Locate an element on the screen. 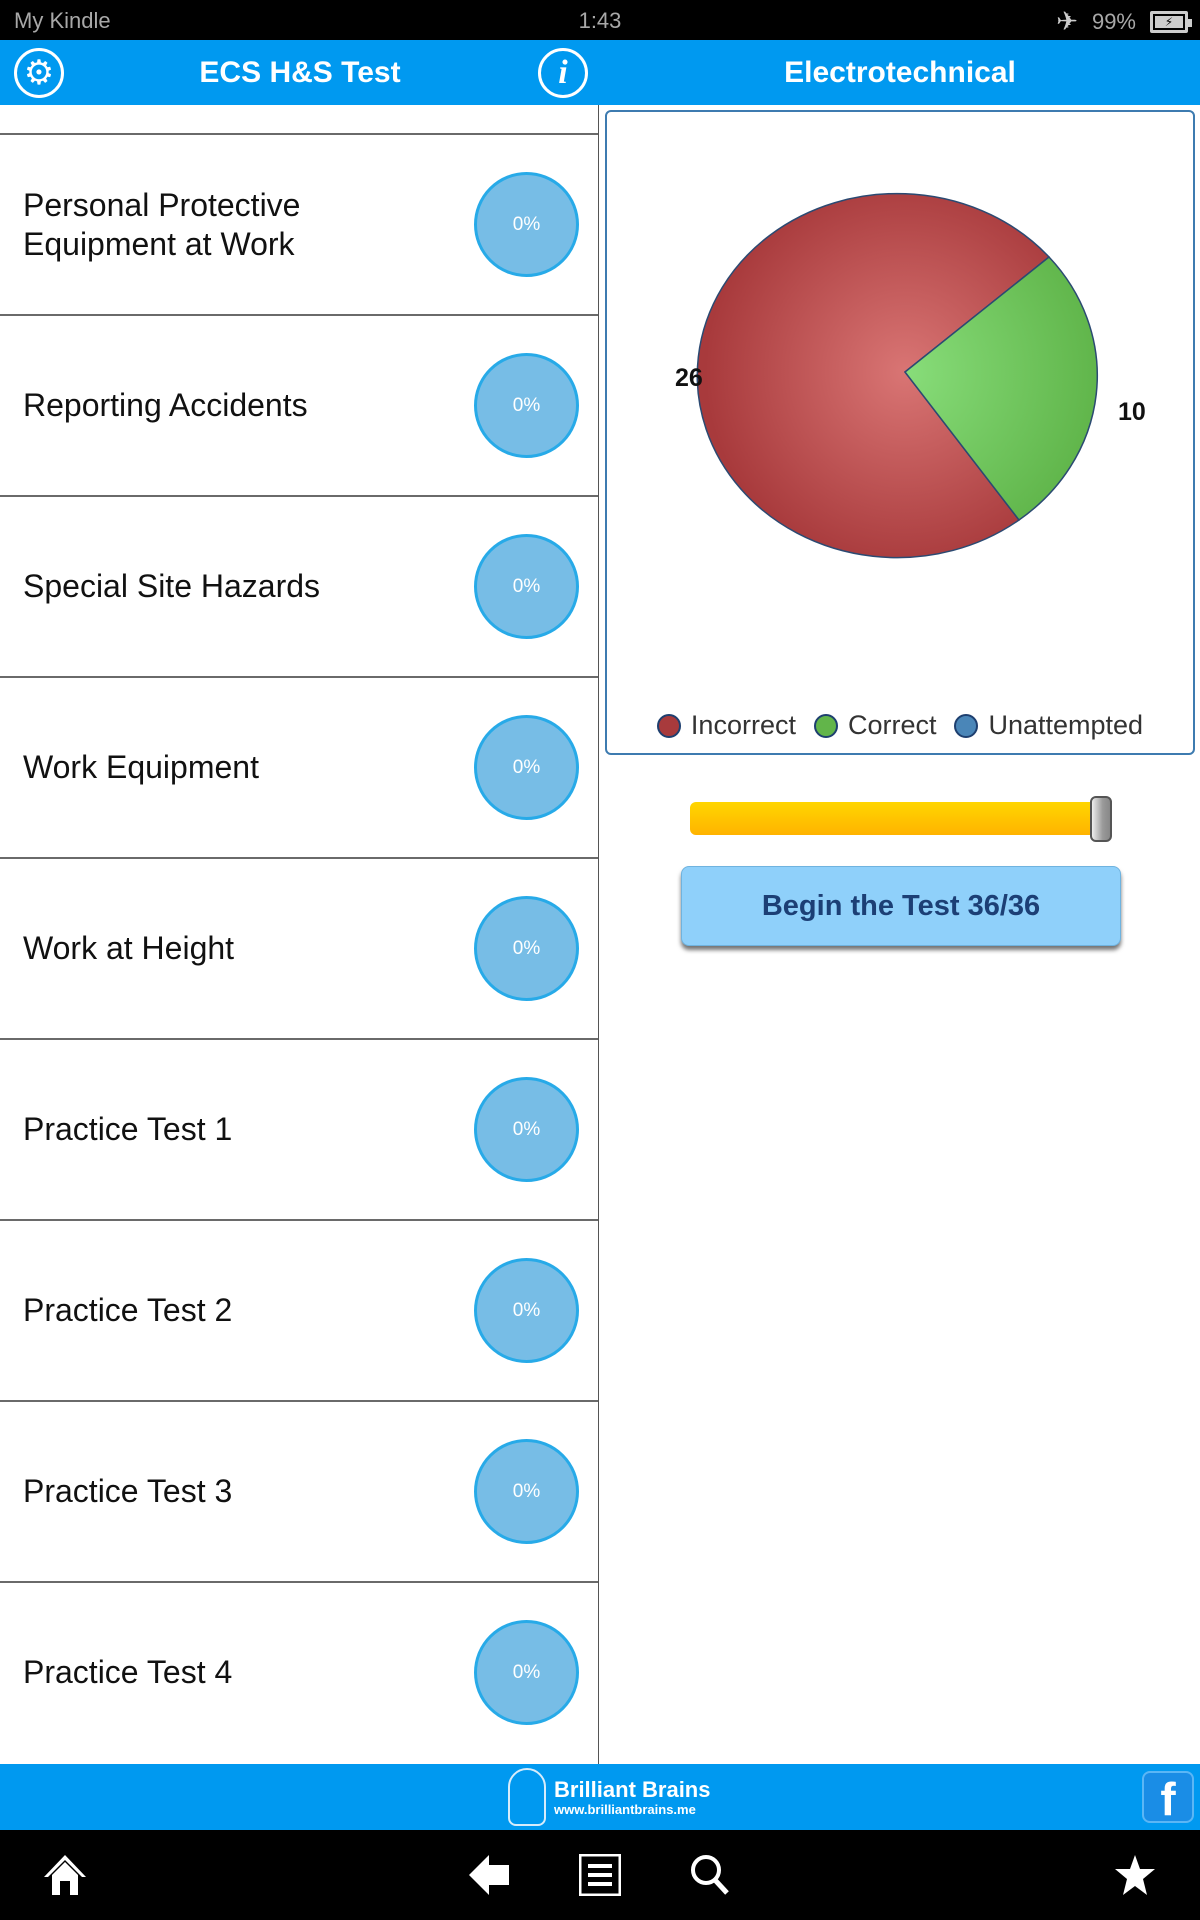  battery-charging-icon: ⚡ is located at coordinates (1171, 21).